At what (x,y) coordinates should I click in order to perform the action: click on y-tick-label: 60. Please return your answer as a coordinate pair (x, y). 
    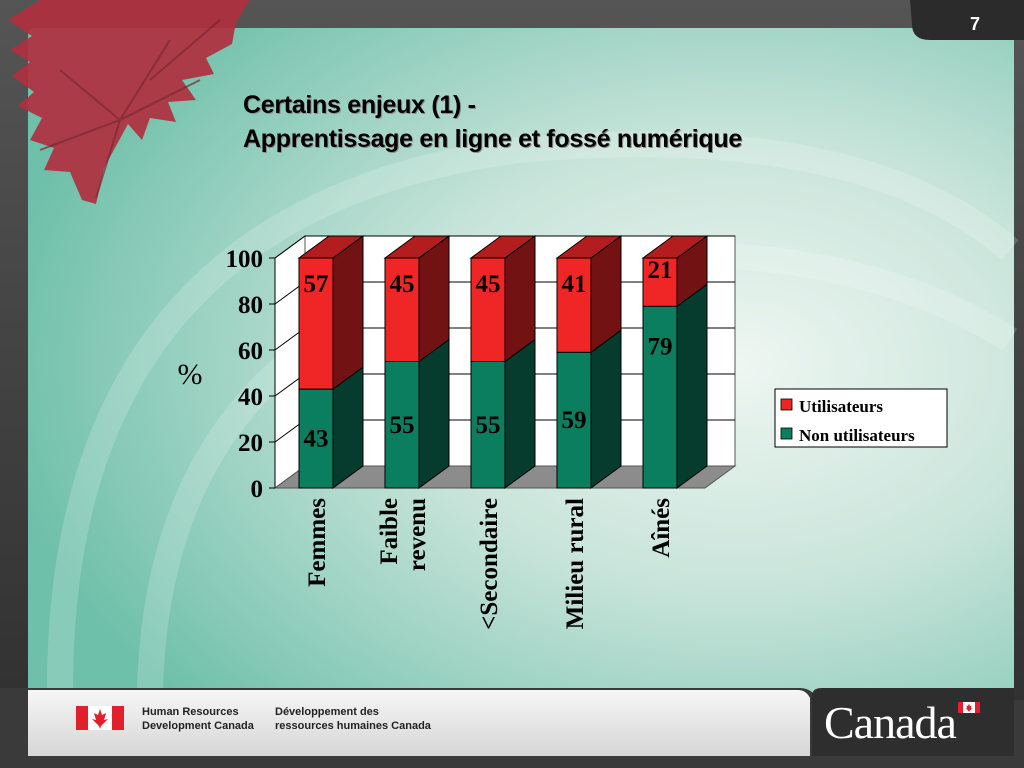
    Looking at the image, I should click on (250, 351).